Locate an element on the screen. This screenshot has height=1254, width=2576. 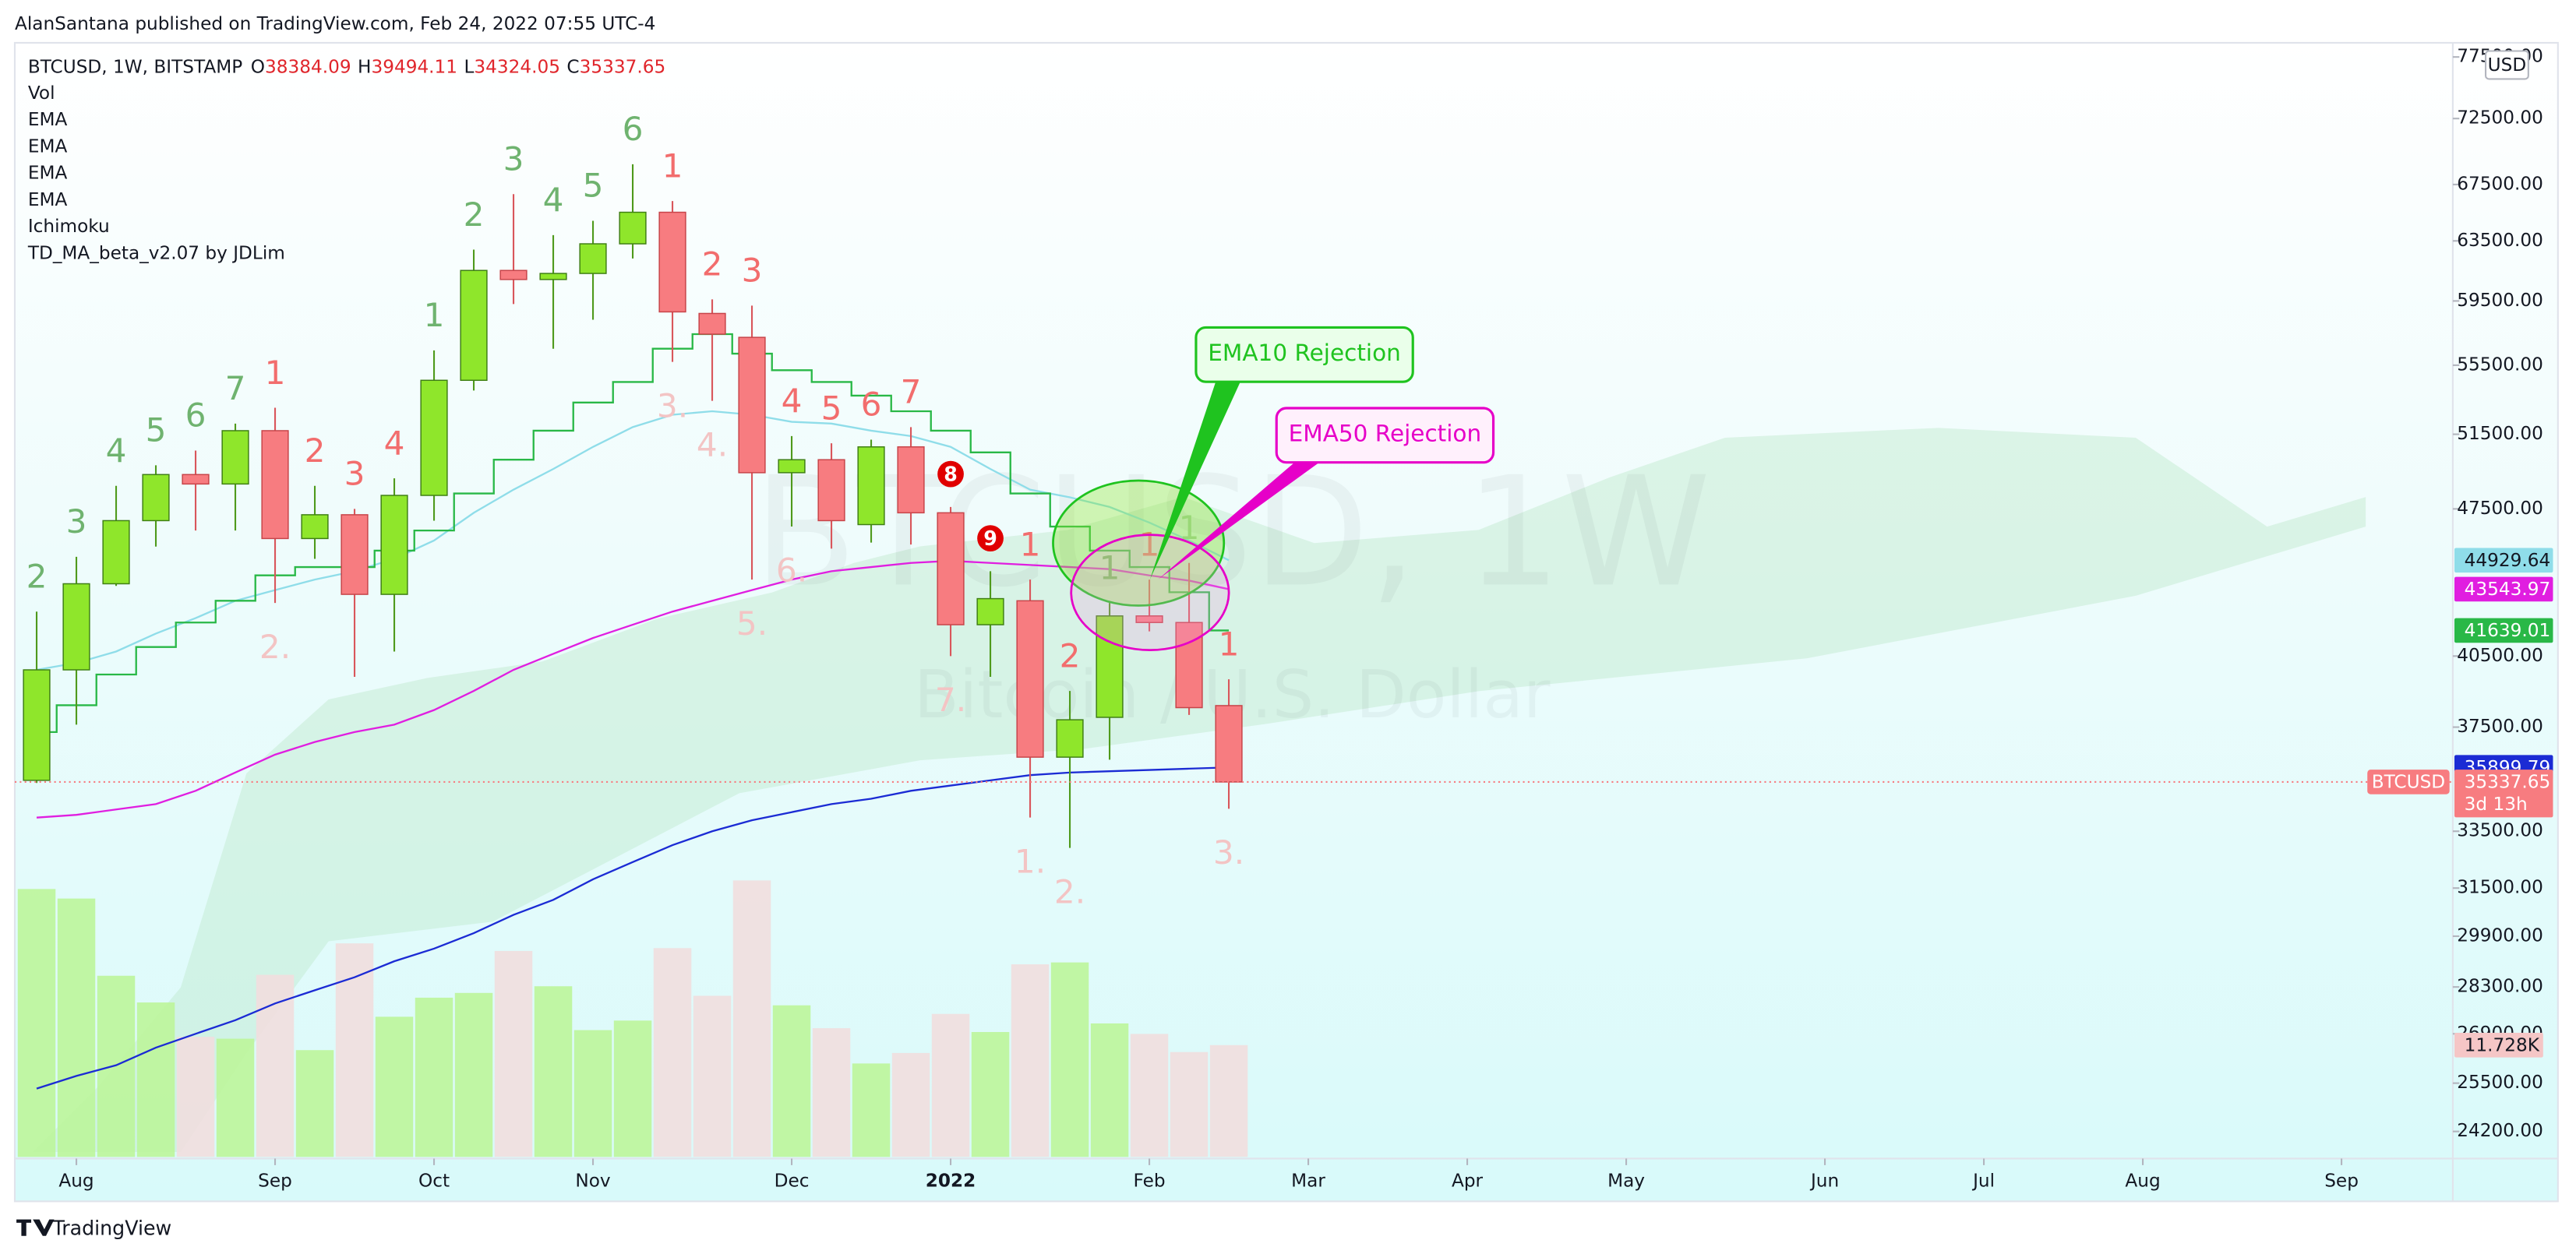
x-tick-label: Nov is located at coordinates (593, 1181).